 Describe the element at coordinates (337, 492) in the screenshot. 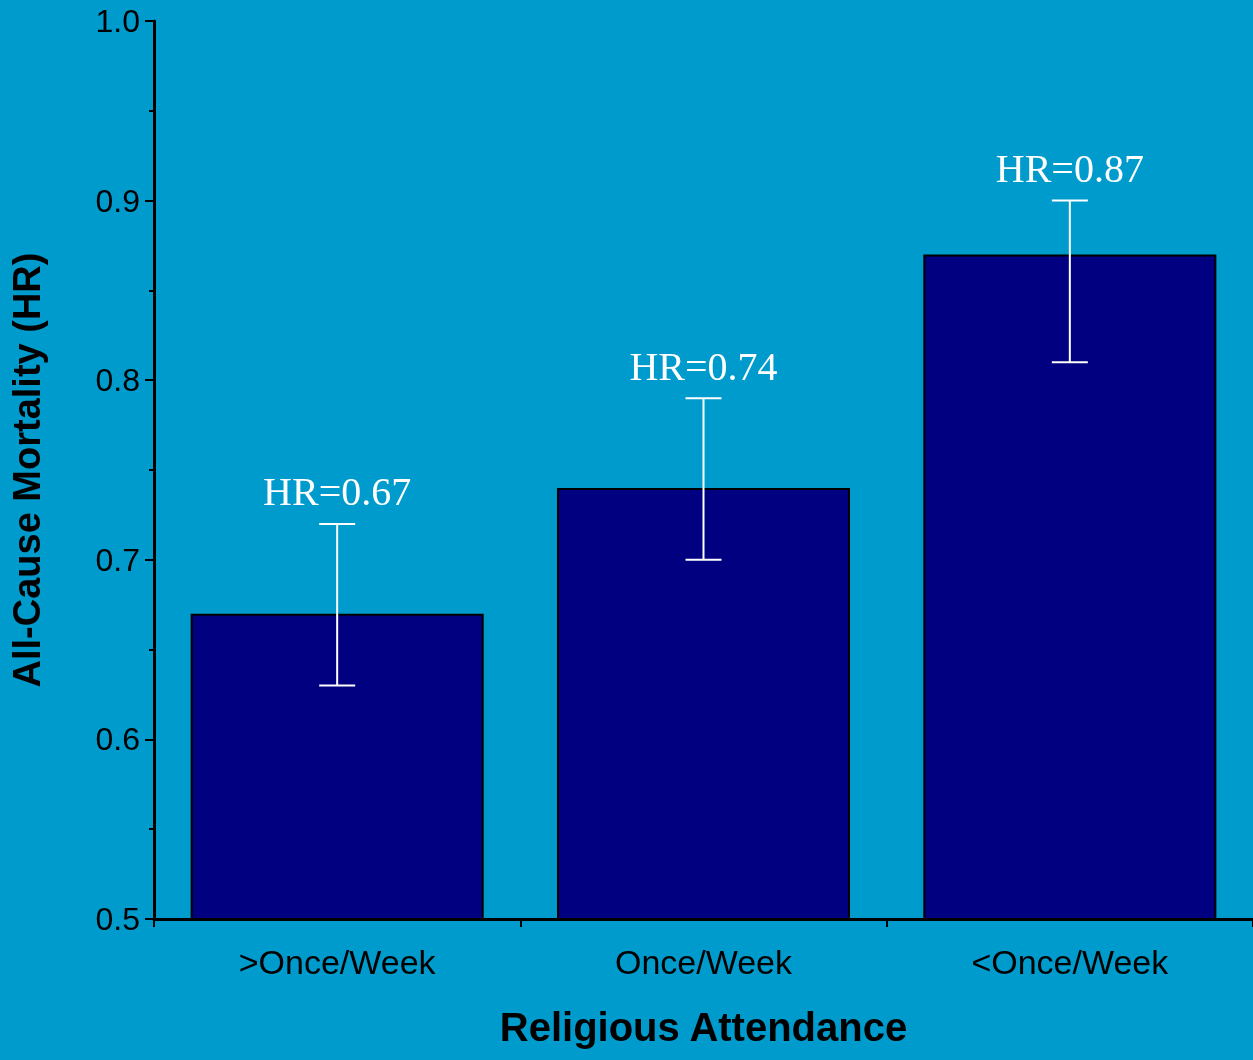

I see `data-label: HR=0.67` at that location.